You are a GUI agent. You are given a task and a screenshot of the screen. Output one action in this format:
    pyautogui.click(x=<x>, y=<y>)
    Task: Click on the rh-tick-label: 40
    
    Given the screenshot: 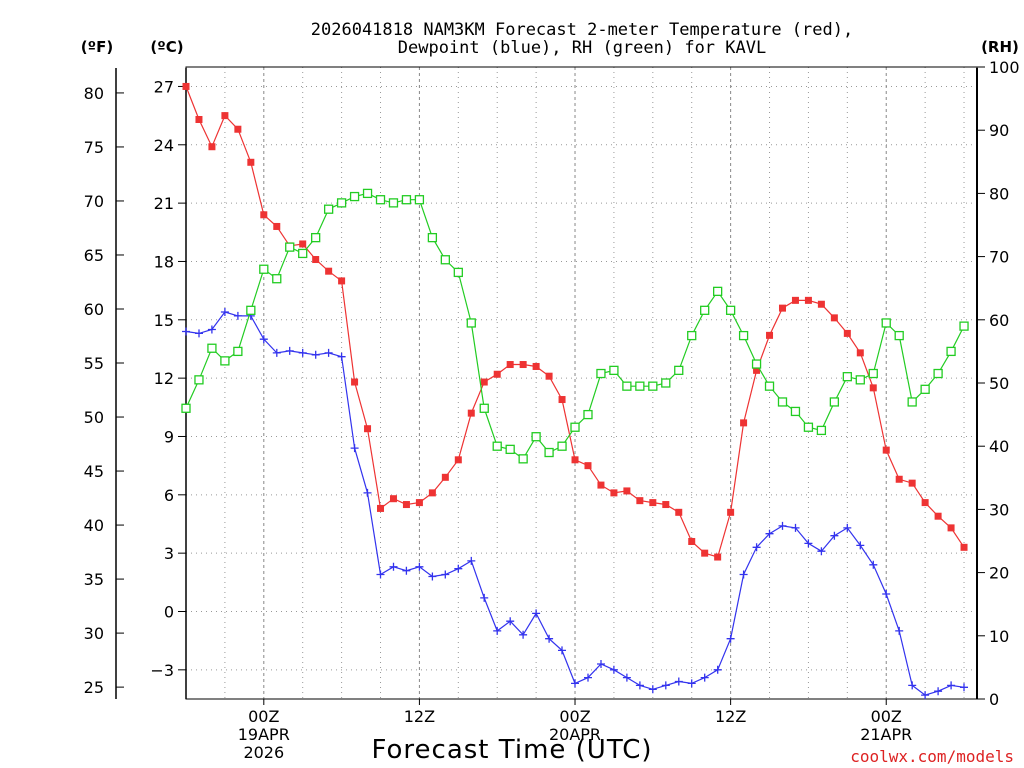 What is the action you would take?
    pyautogui.click(x=999, y=446)
    